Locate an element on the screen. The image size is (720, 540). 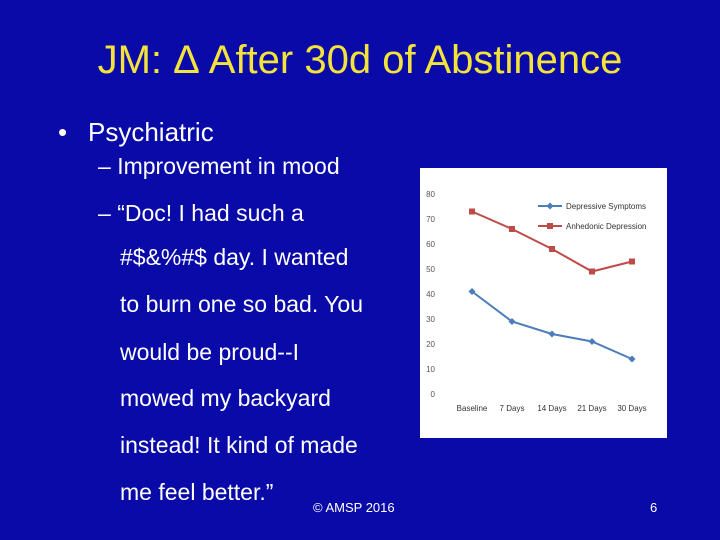
quote-line: mowed my backyard is located at coordinates (225, 398).